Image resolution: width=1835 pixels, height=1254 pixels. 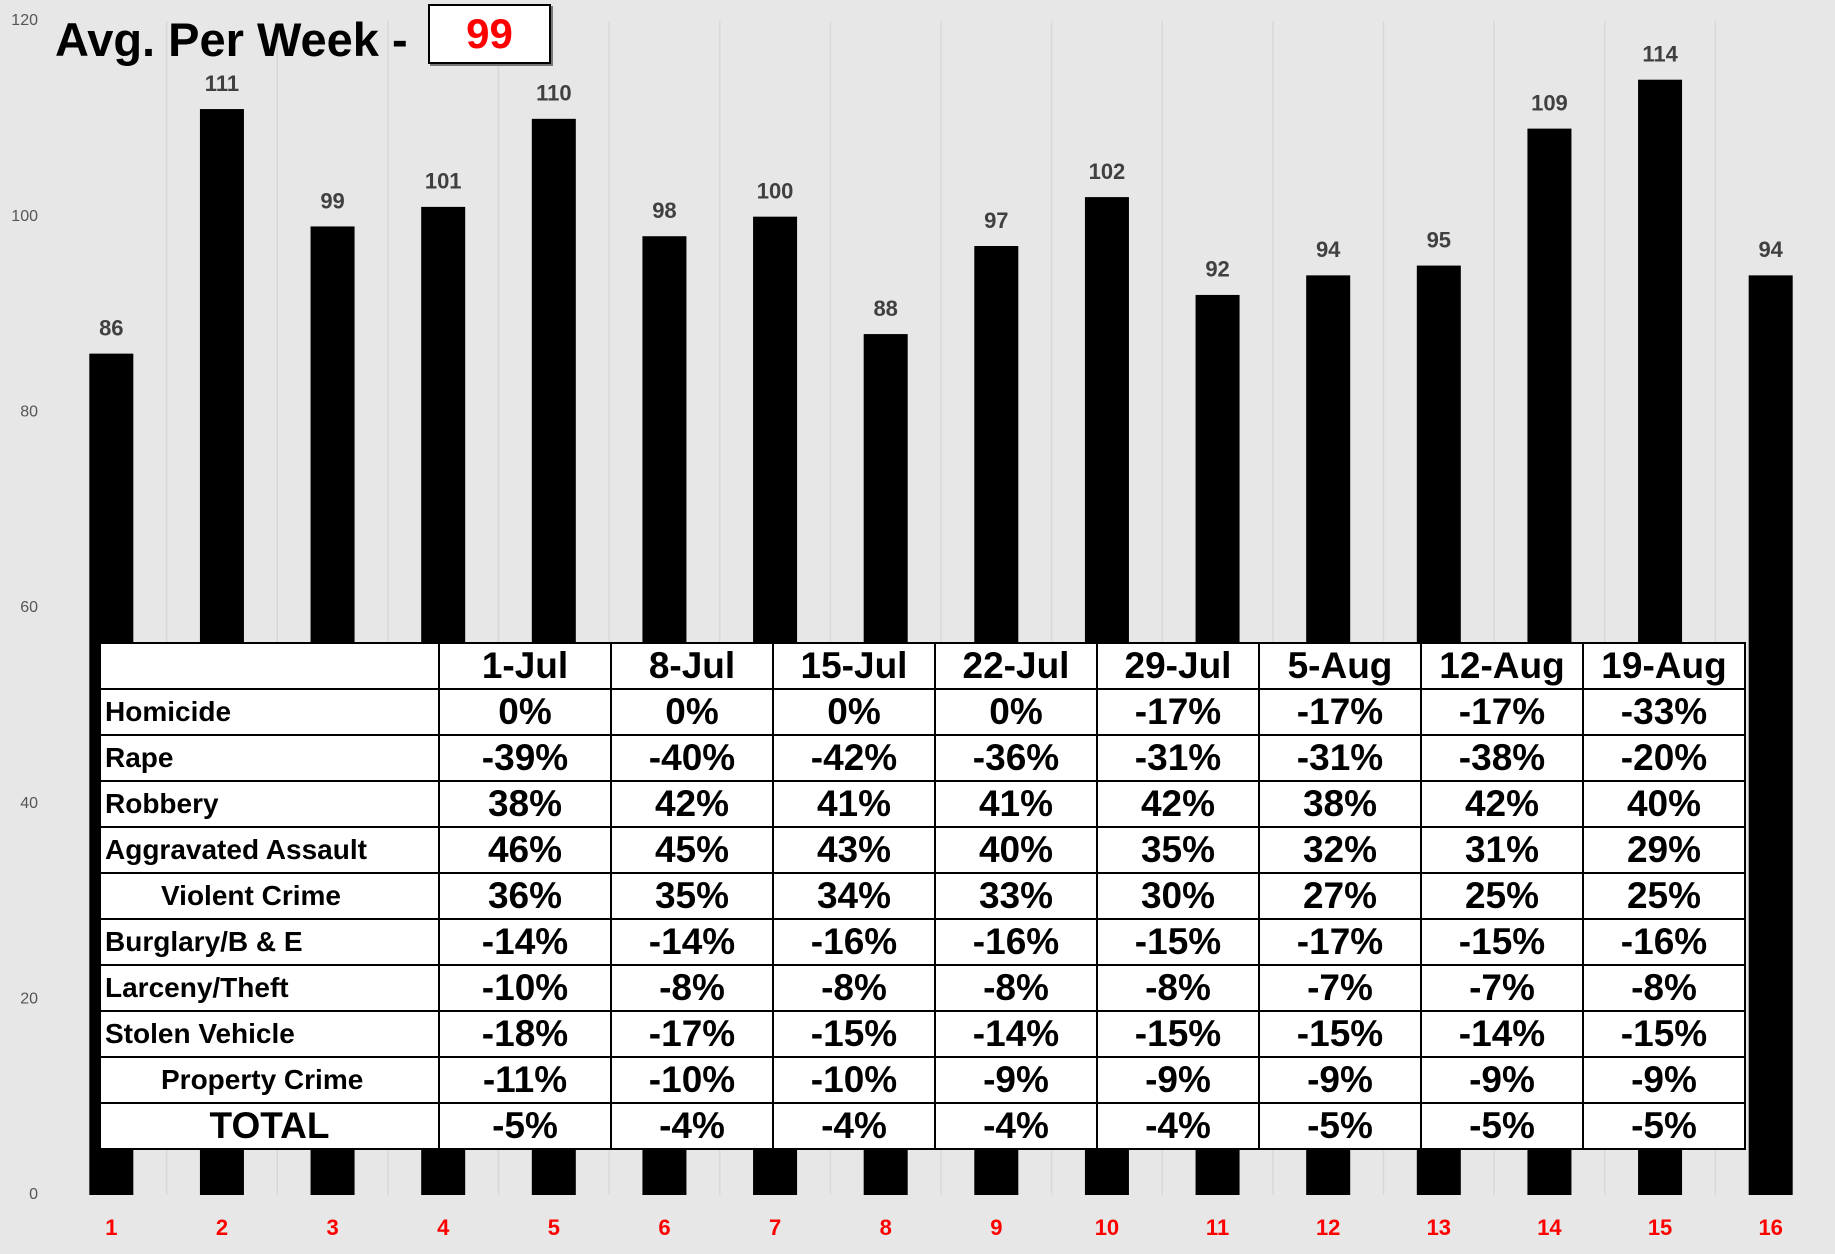 I want to click on x-tick-label: 2, so click(x=222, y=1227).